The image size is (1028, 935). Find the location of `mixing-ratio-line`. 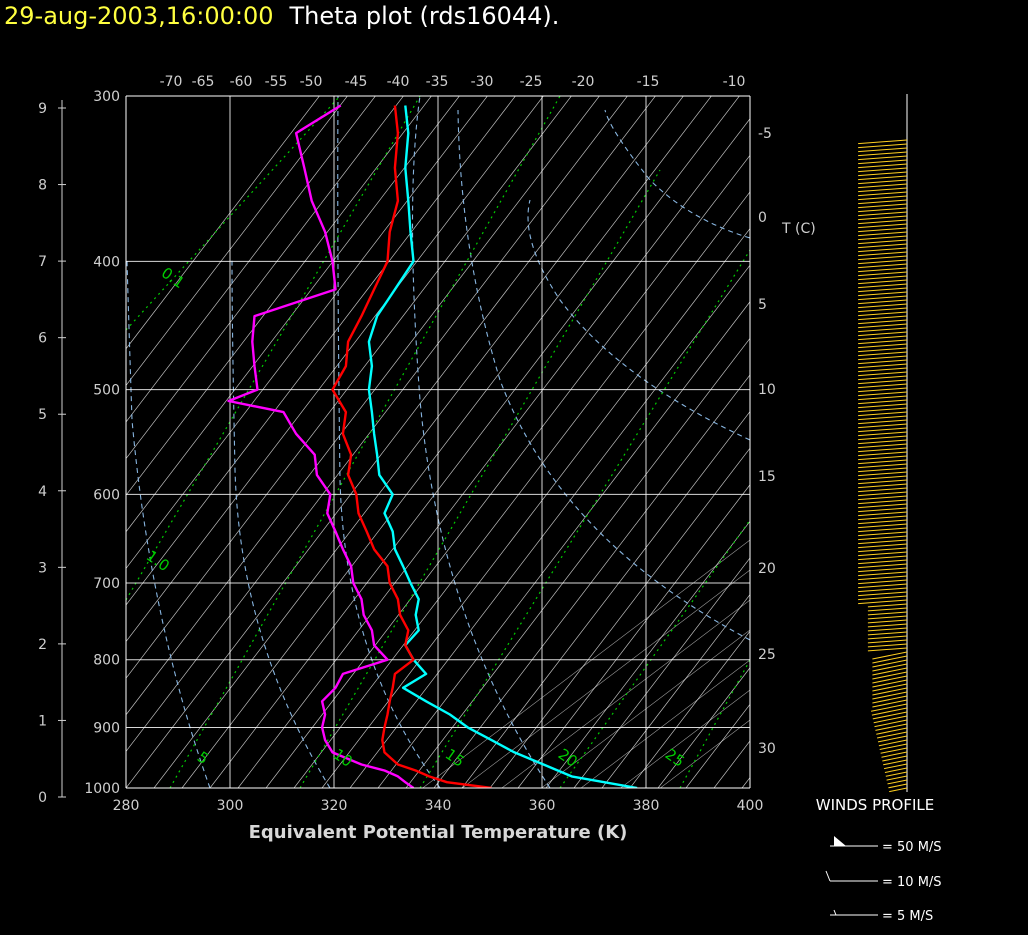

mixing-ratio-line is located at coordinates (654, 653).